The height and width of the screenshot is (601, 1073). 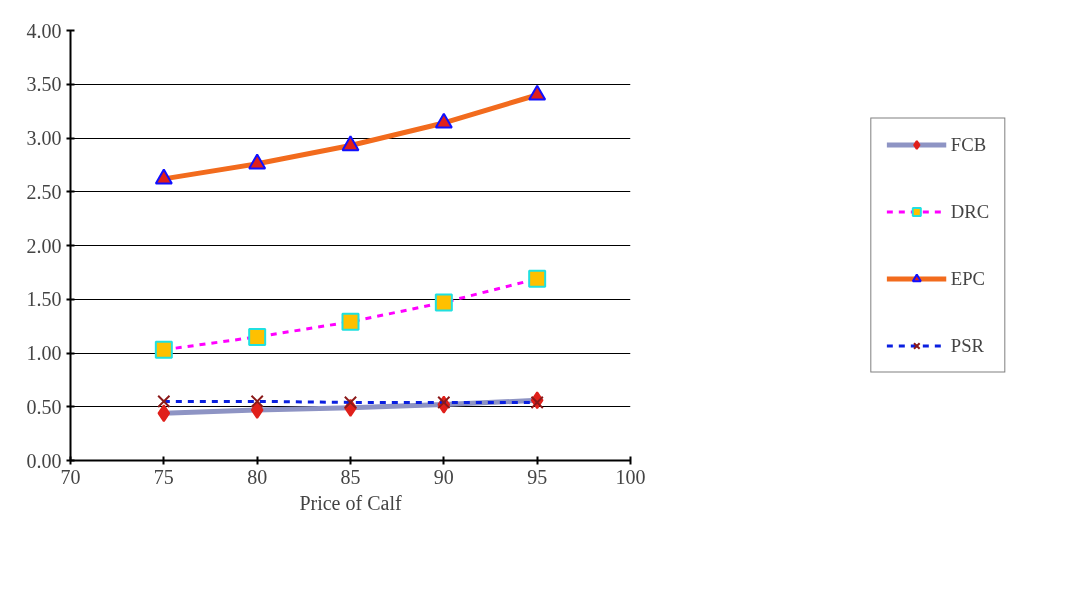 What do you see at coordinates (44, 138) in the screenshot?
I see `y-tick-label: 3.00` at bounding box center [44, 138].